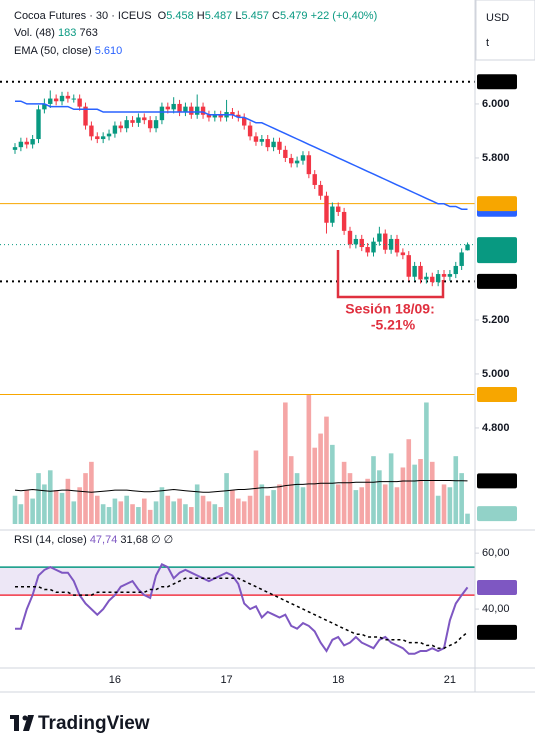  What do you see at coordinates (497, 18) in the screenshot?
I see `currency: USD` at bounding box center [497, 18].